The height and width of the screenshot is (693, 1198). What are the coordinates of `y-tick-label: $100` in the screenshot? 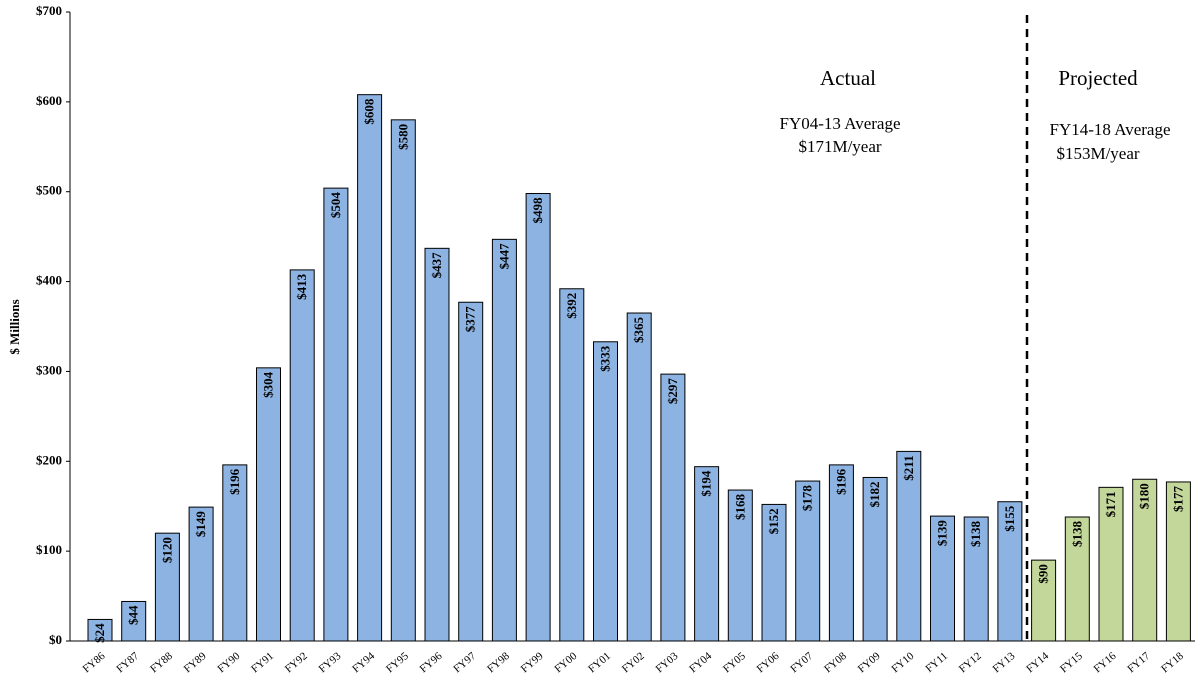 It's located at (49, 549).